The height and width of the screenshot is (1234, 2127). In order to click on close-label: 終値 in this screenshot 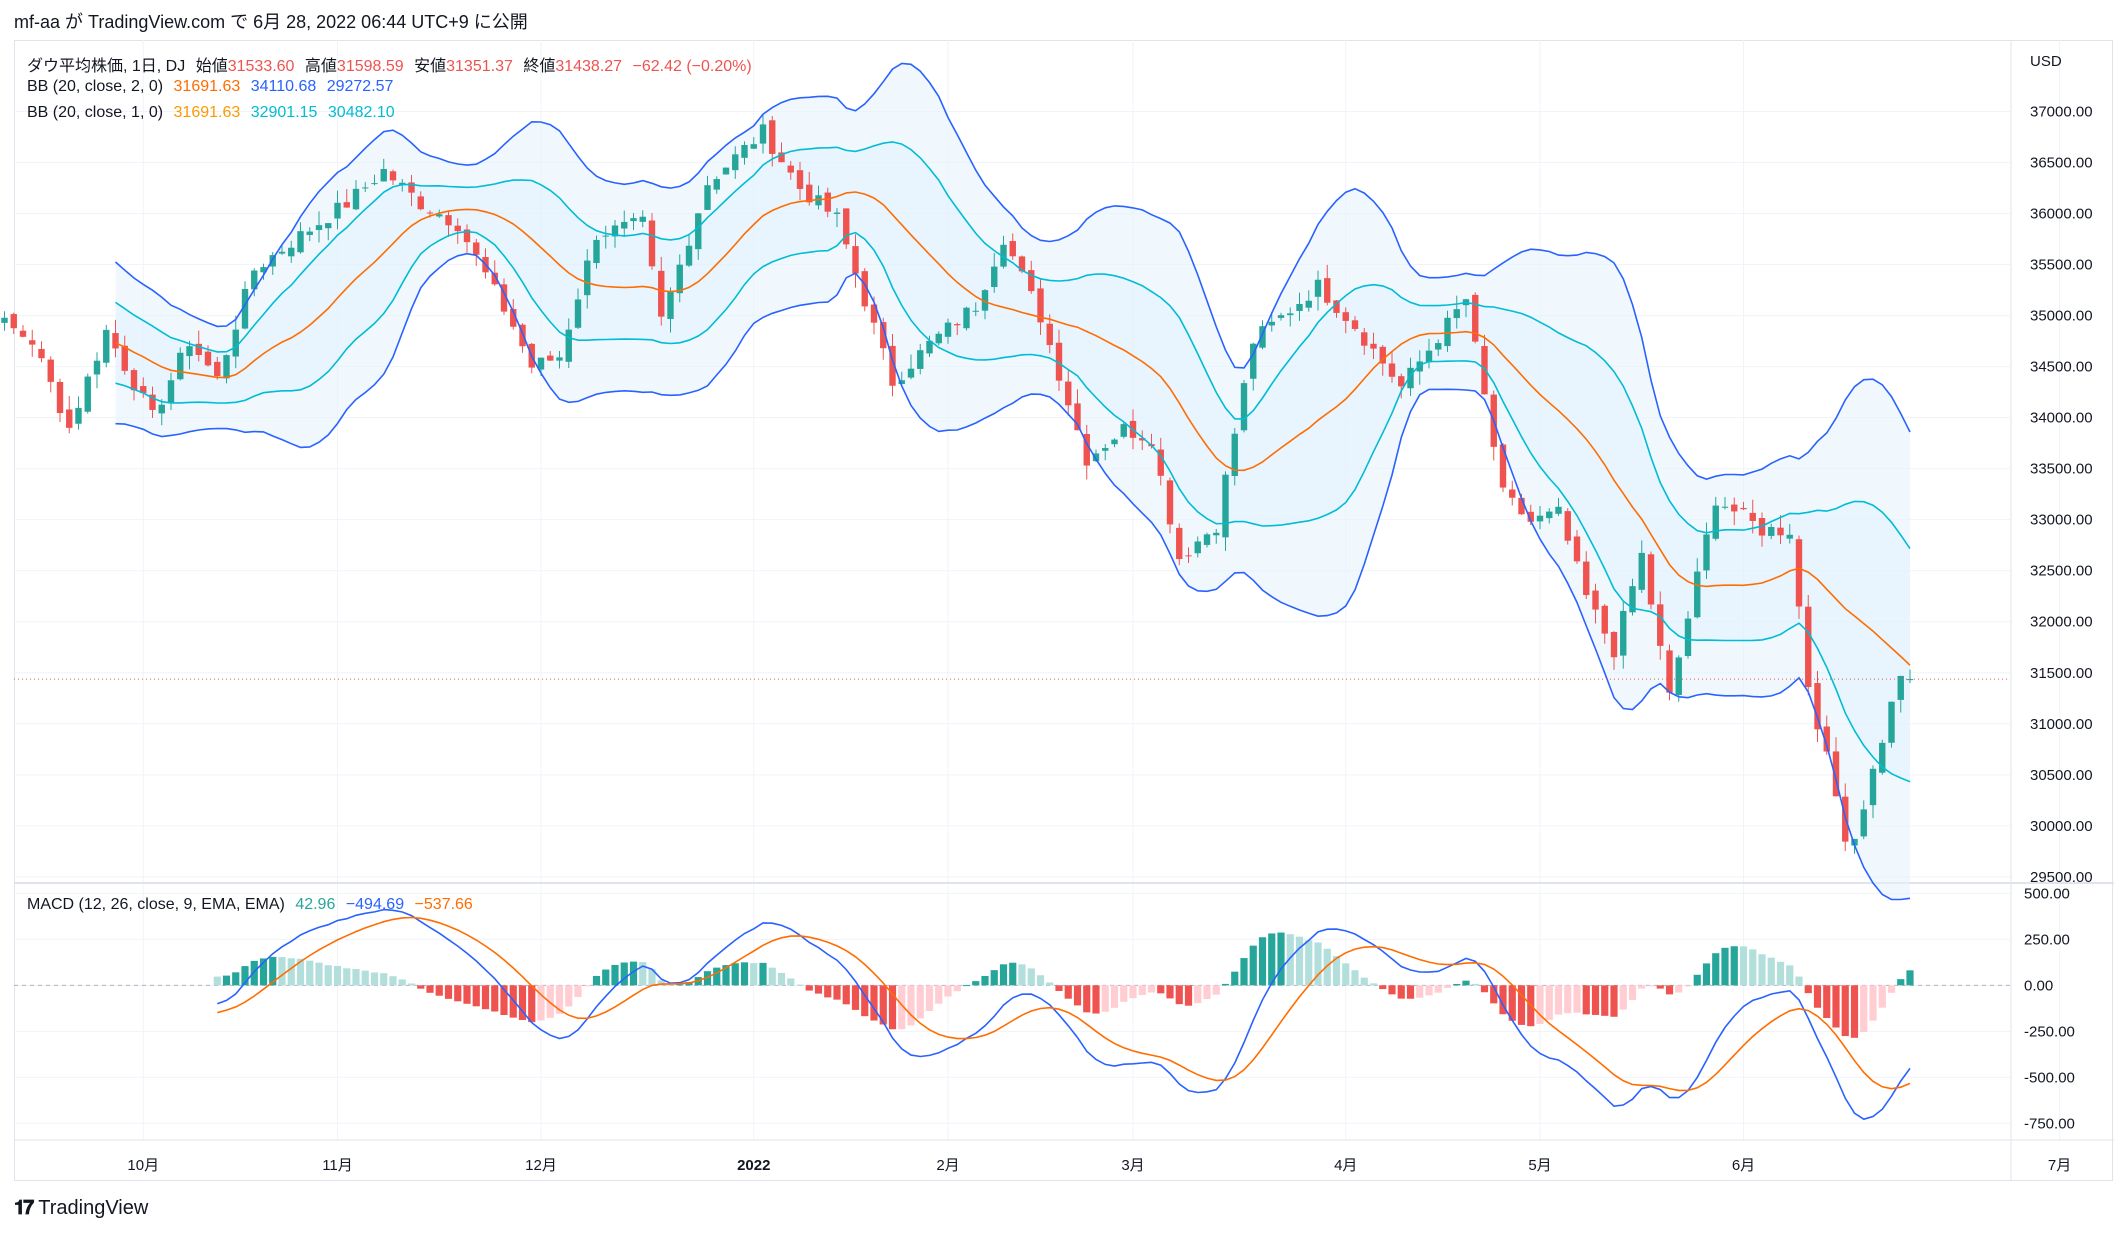, I will do `click(539, 66)`.